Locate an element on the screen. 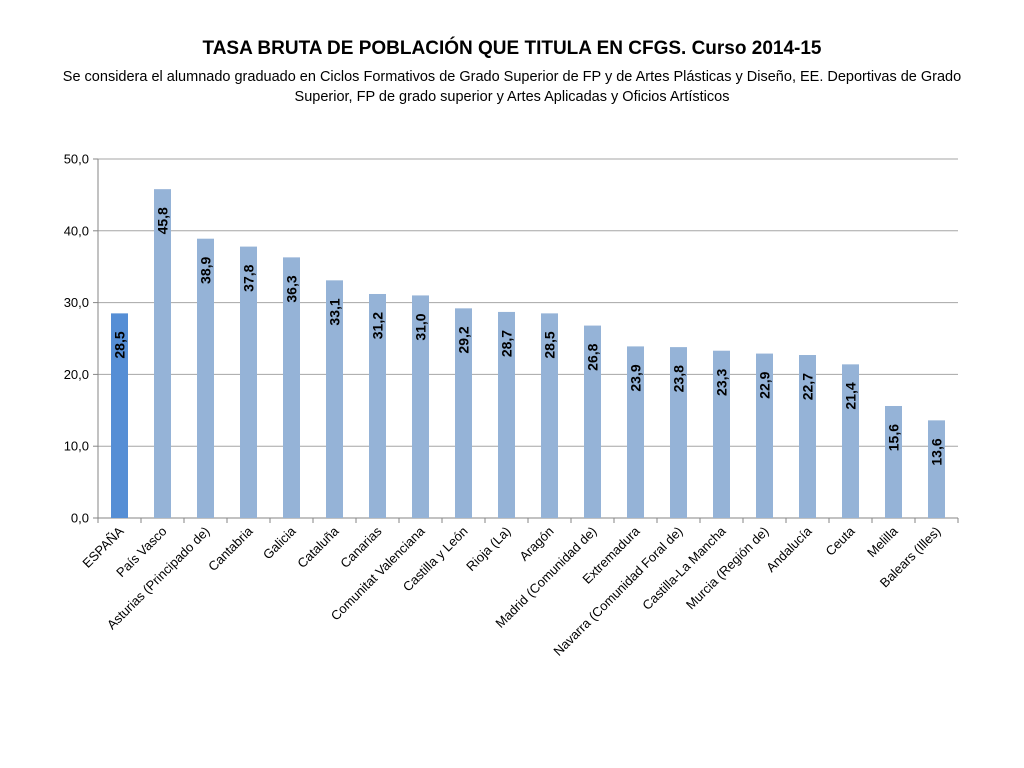 The width and height of the screenshot is (1024, 768). x-tick-label: Cantabria is located at coordinates (230, 548).